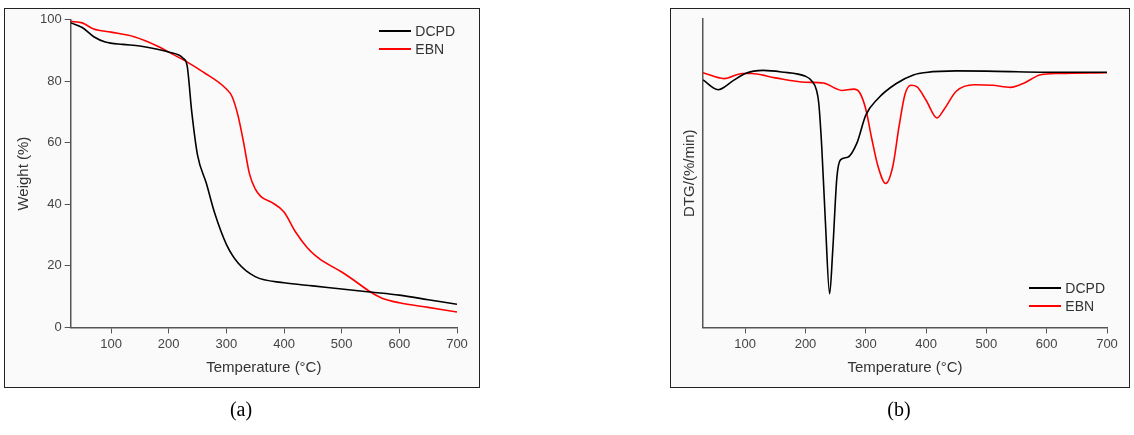 The width and height of the screenshot is (1134, 435). I want to click on y-tick-label: 80, so click(54, 80).